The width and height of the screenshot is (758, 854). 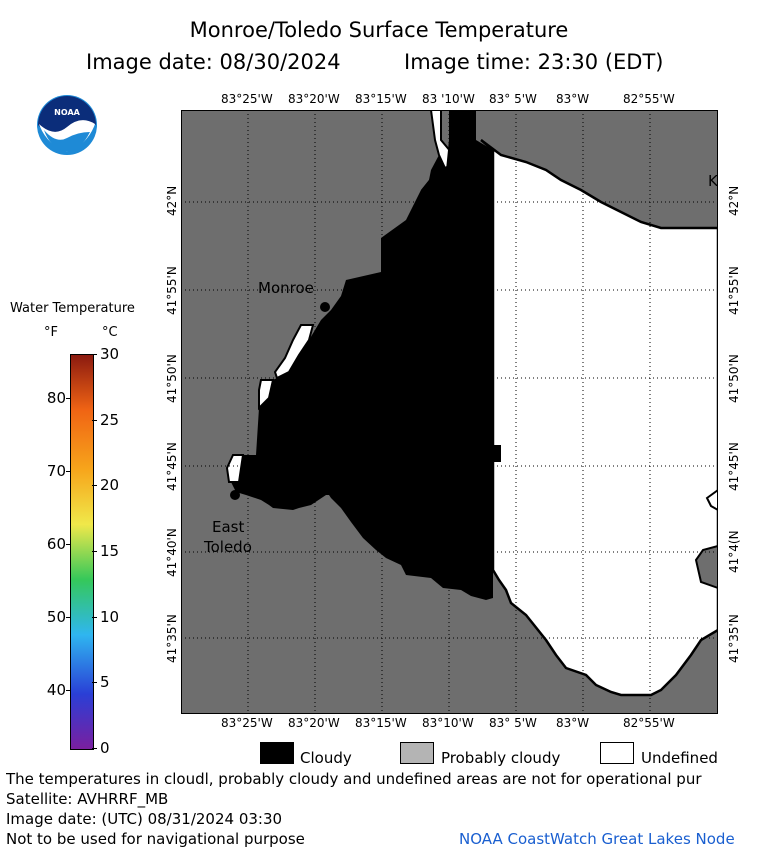 I want to click on longitude-label-bottom: 83°15'W, so click(x=381, y=723).